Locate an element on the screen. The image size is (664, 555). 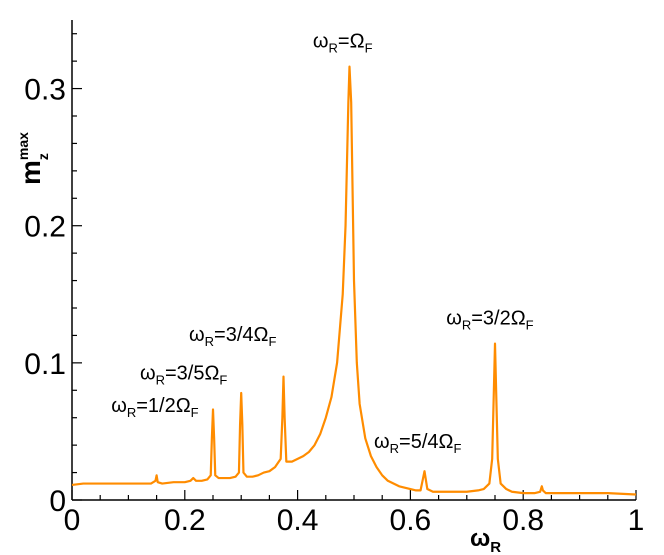
x-axis-label: ωR is located at coordinates (485, 540).